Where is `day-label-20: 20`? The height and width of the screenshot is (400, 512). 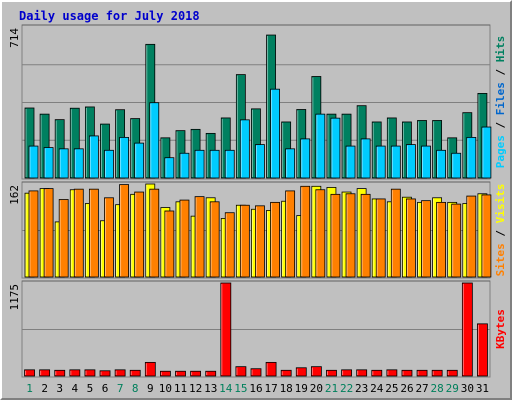
day-label-20: 20 is located at coordinates (316, 388).